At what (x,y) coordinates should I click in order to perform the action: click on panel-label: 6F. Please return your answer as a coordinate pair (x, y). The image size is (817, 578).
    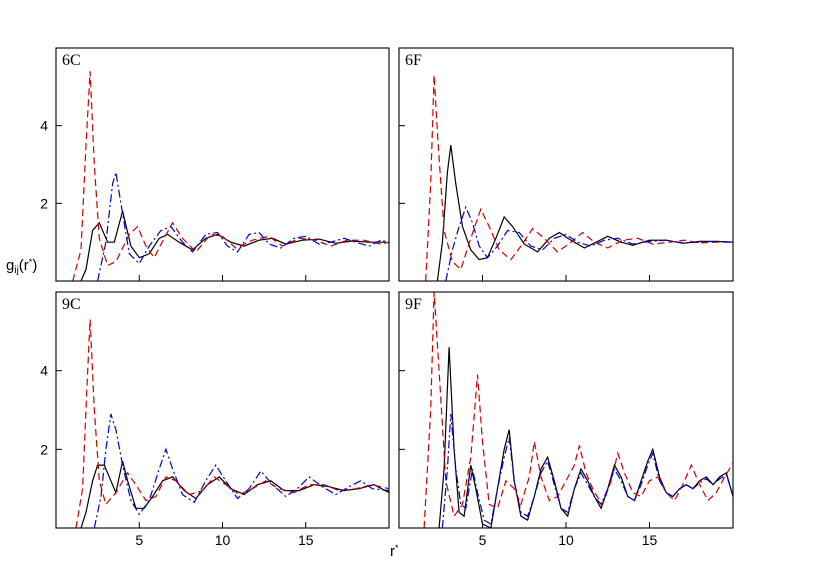
    Looking at the image, I should click on (413, 60).